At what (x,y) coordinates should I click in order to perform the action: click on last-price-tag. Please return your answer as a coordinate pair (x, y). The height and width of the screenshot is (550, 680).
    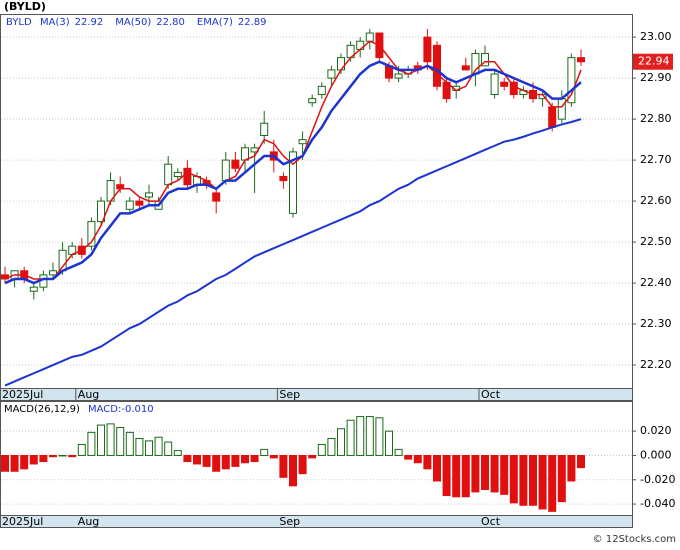
    Looking at the image, I should click on (653, 61).